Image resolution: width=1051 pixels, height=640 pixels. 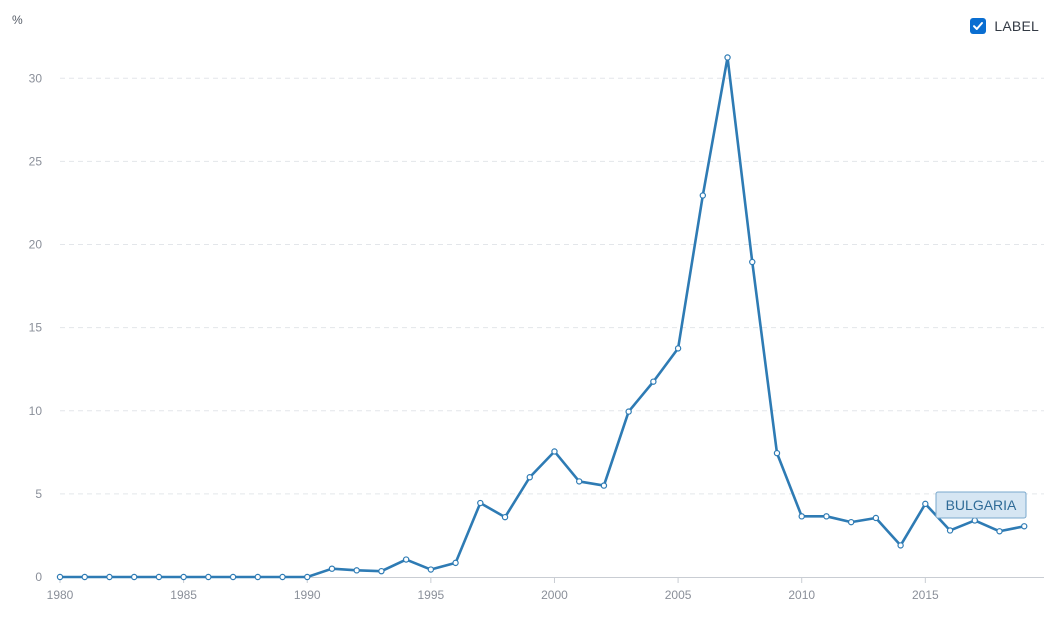 I want to click on x-tick-label: 2010, so click(x=801, y=595).